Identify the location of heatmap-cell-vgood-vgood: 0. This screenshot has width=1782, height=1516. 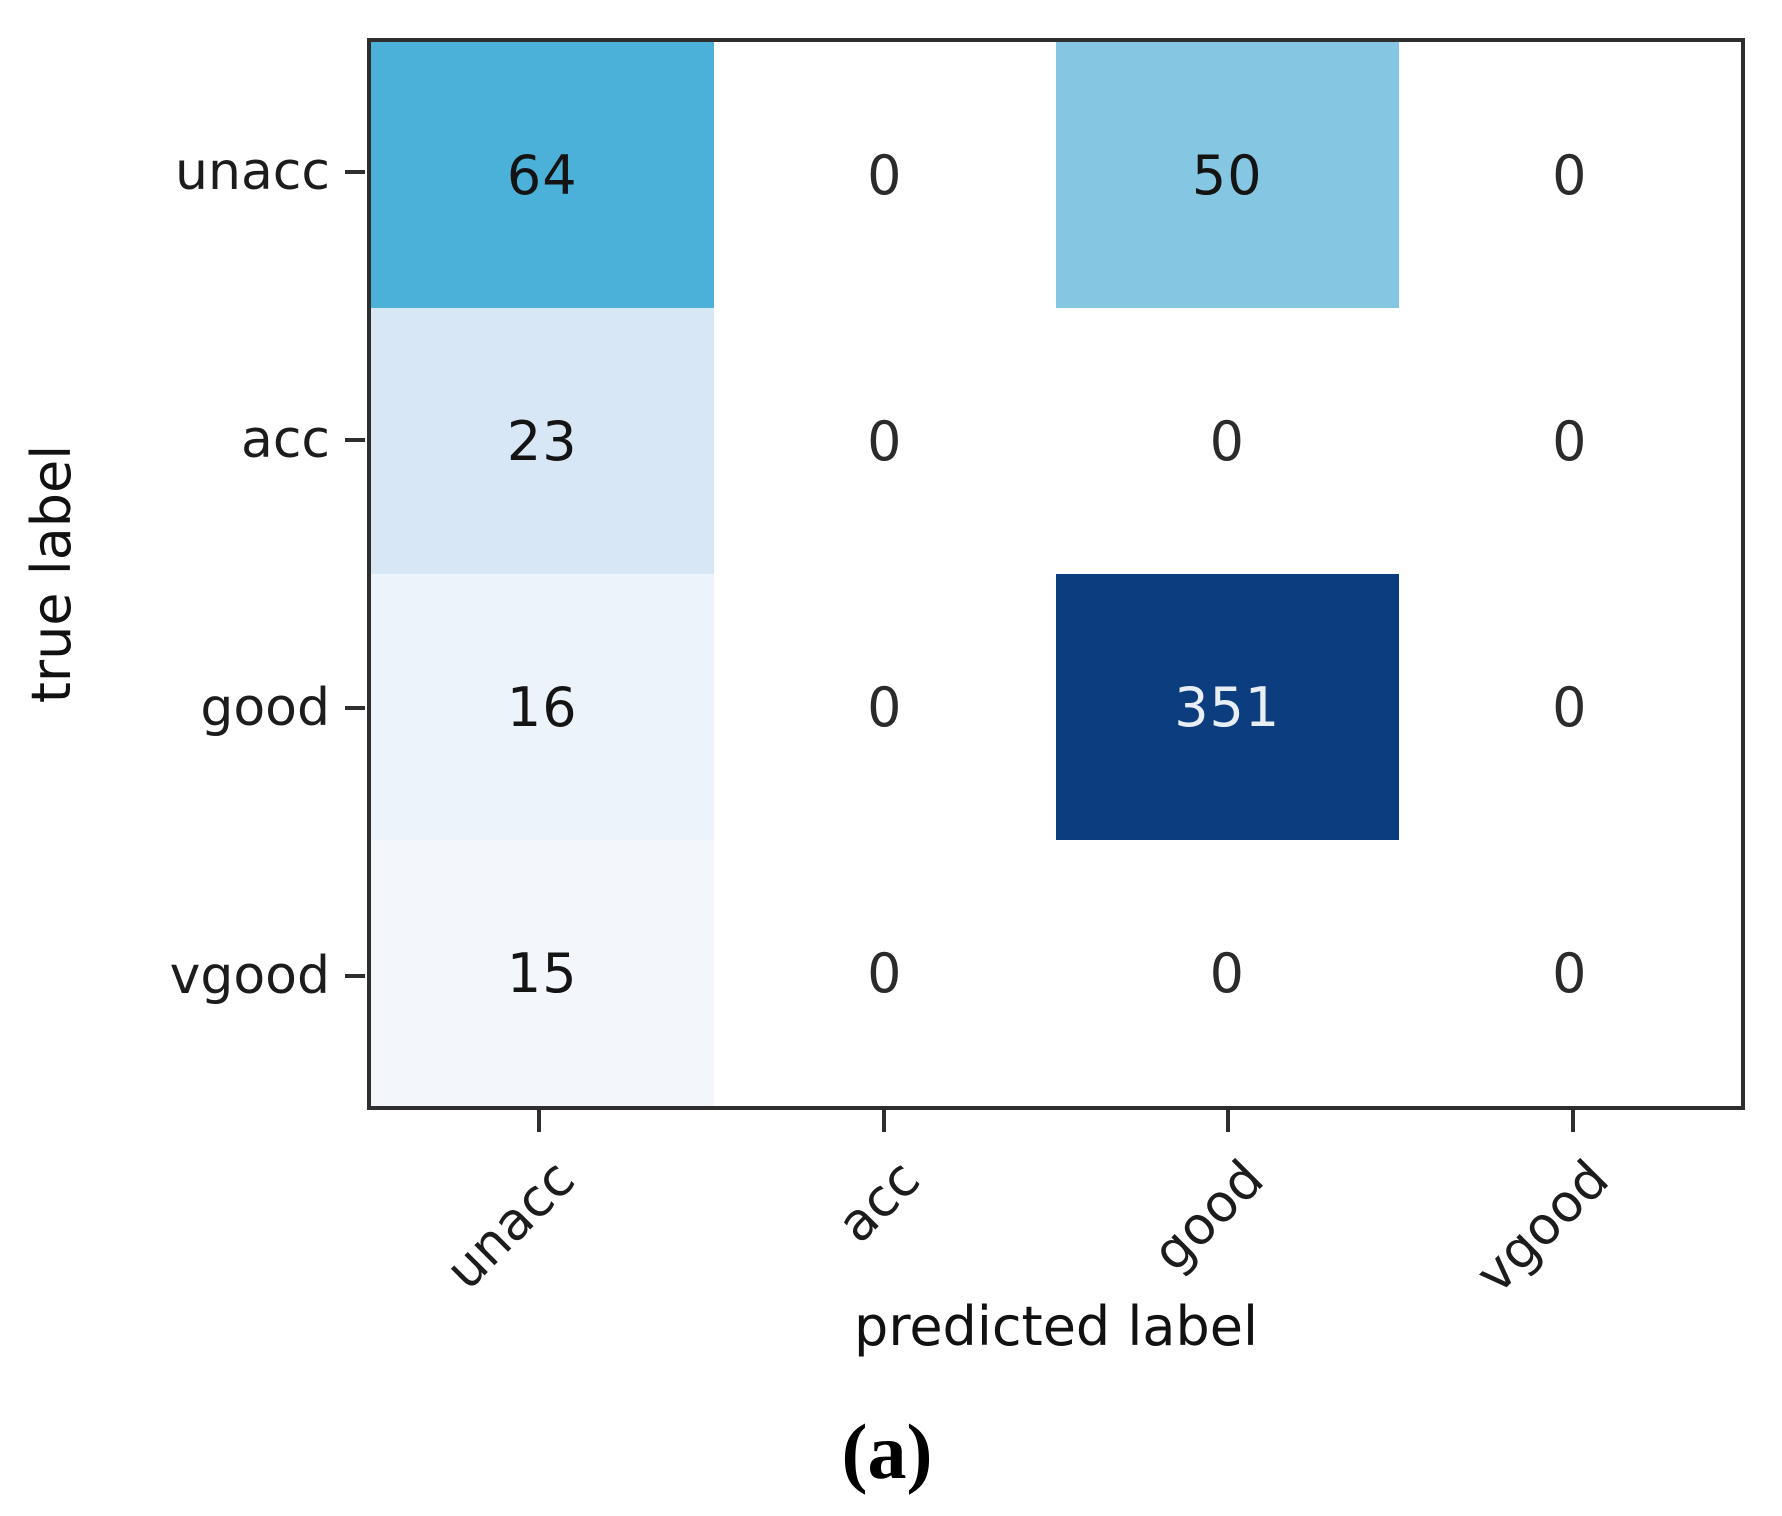
(1569, 973).